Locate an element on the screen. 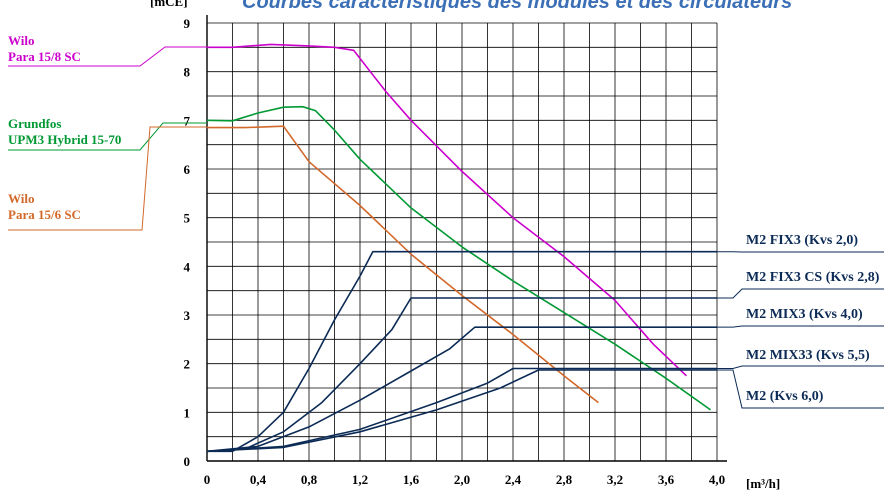 The width and height of the screenshot is (890, 492). x-tick-label: 0,4 is located at coordinates (258, 479).